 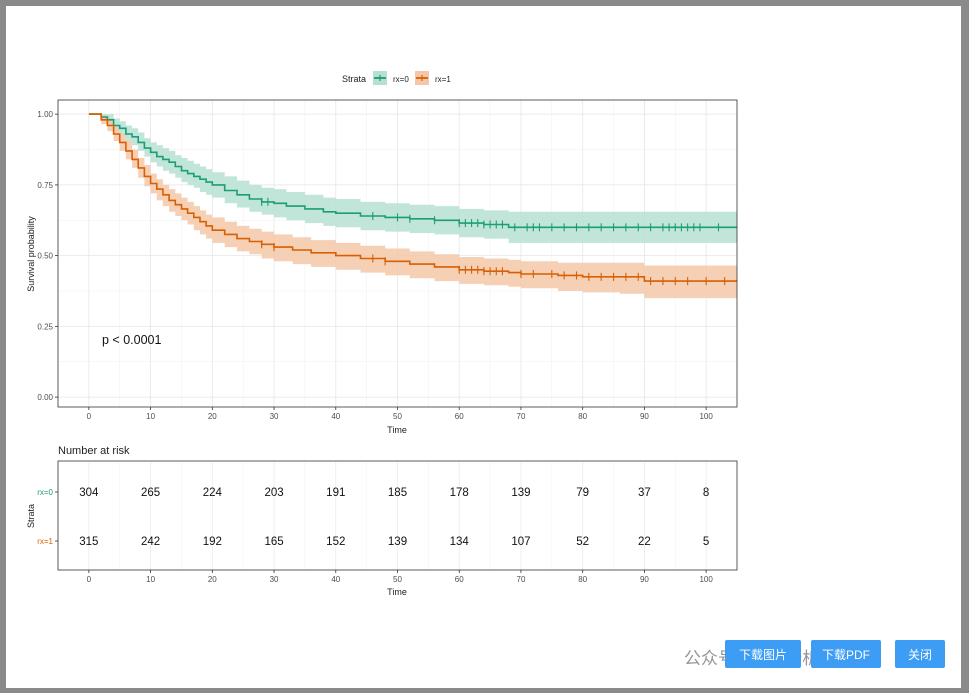 I want to click on x-tick-label: 60, so click(x=459, y=416).